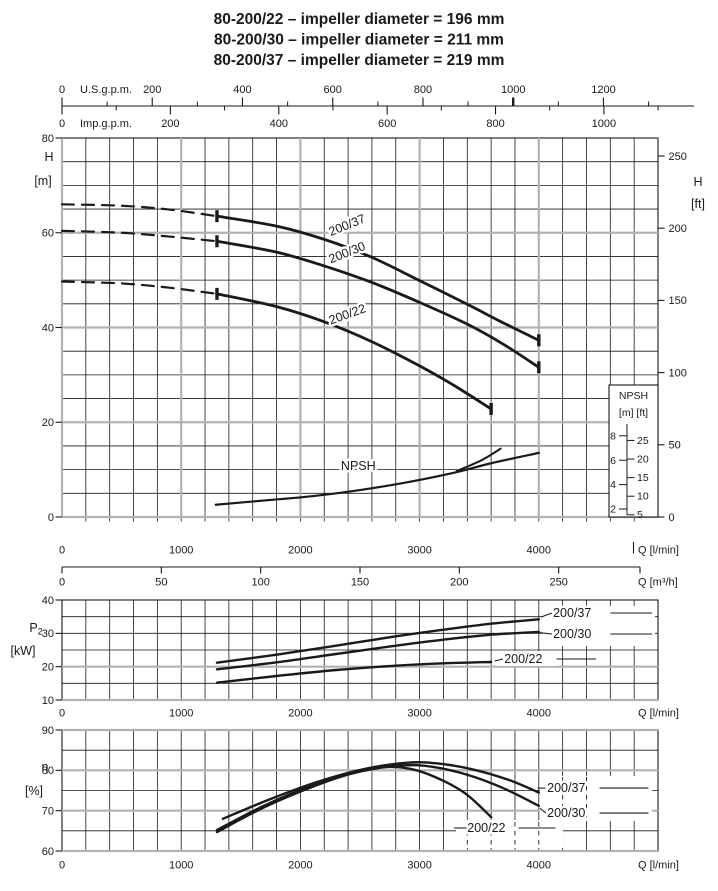 The image size is (718, 891). Describe the element at coordinates (48, 811) in the screenshot. I see `y-tick-label: 70` at that location.